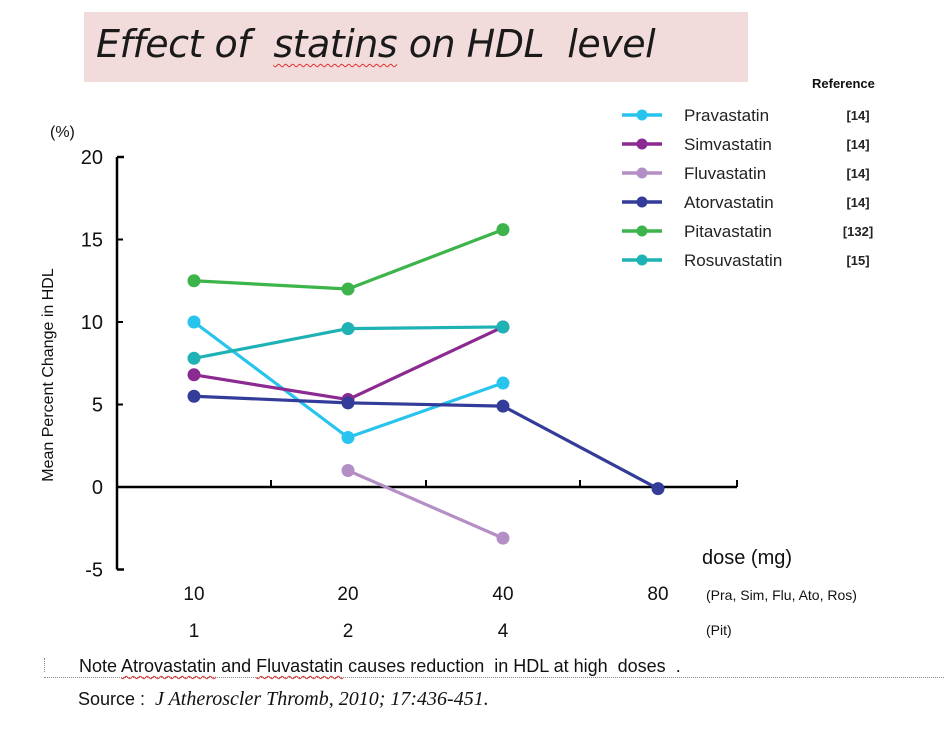 This screenshot has width=947, height=734. Describe the element at coordinates (194, 375) in the screenshot. I see `data-point-simvastatin` at that location.